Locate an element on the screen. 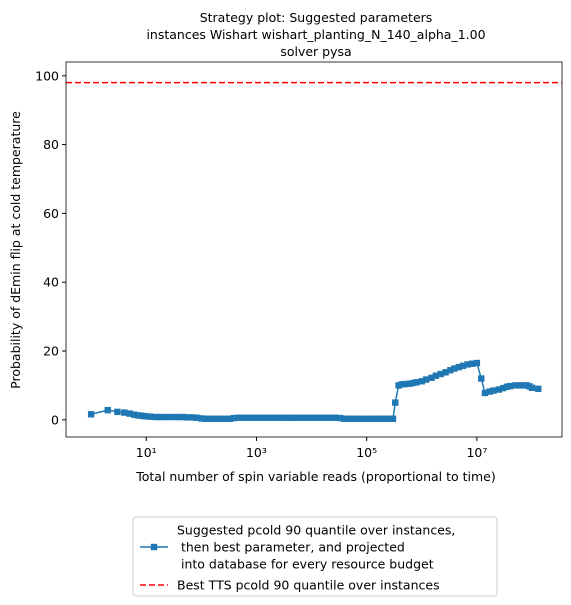  x-tick-label: 10⁷ is located at coordinates (476, 452).